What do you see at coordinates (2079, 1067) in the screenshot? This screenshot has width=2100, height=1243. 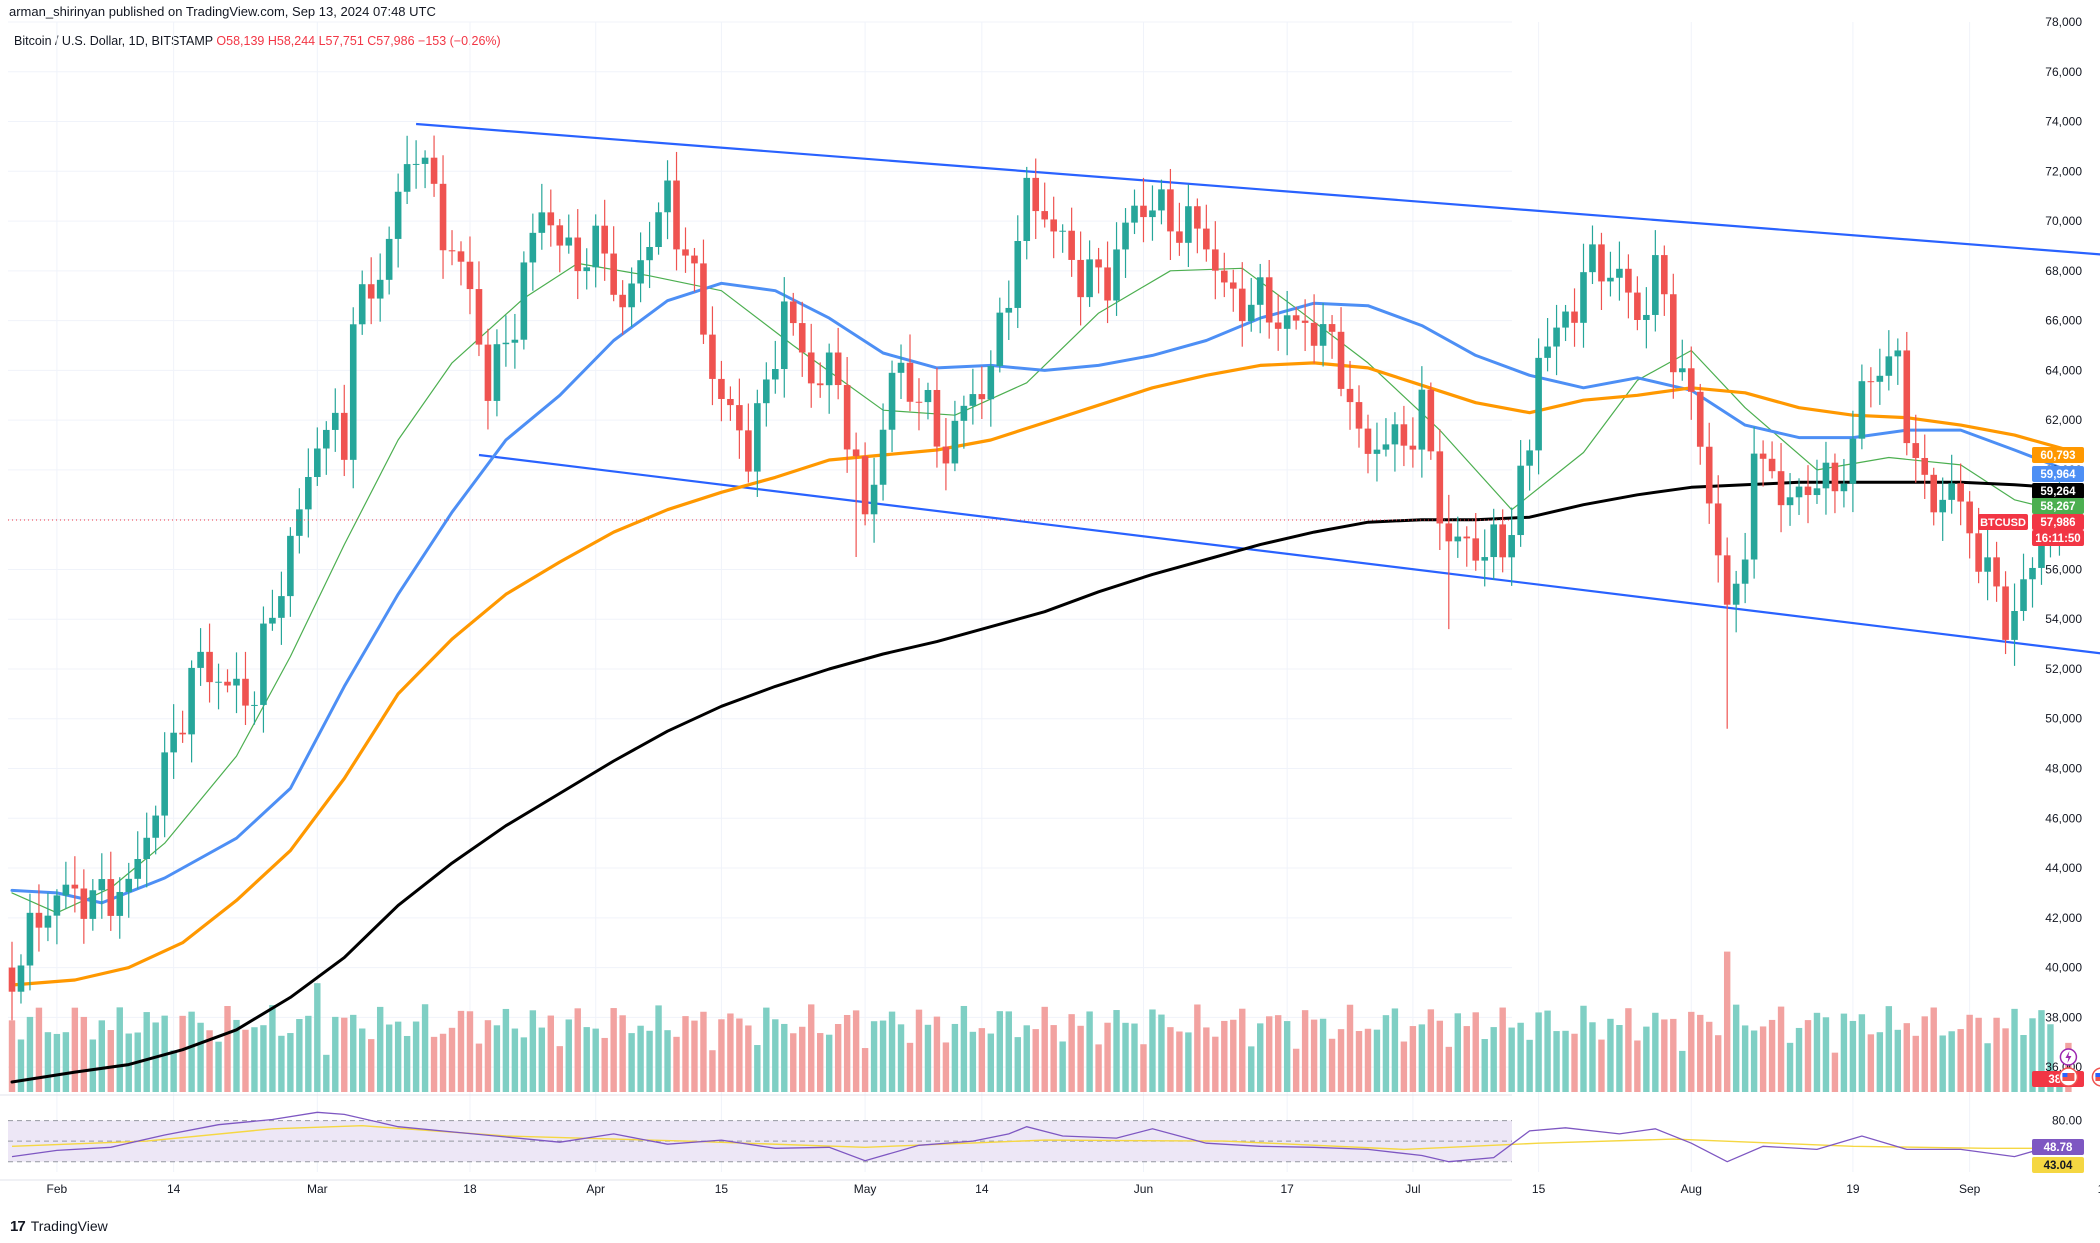 I see `event-markers` at bounding box center [2079, 1067].